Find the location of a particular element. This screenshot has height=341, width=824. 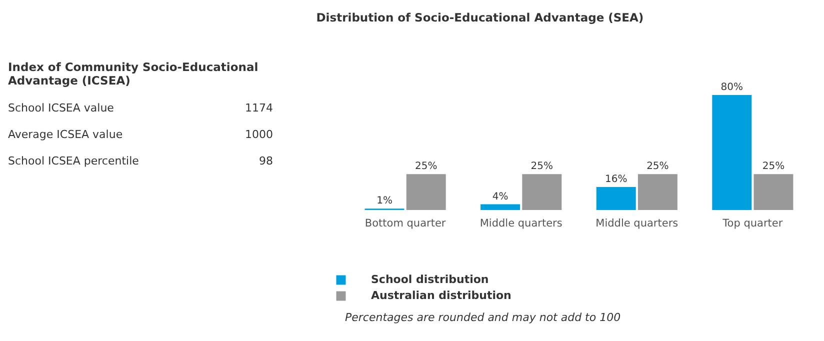

data-label: 1% is located at coordinates (384, 201).